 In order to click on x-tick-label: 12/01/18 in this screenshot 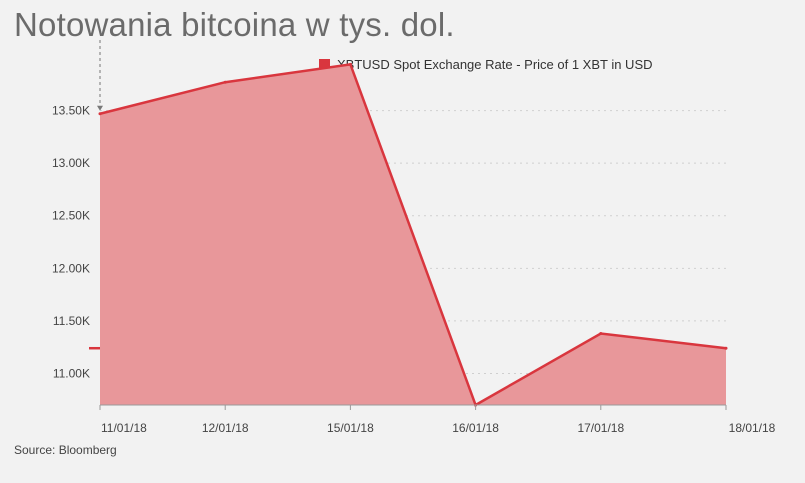, I will do `click(225, 428)`.